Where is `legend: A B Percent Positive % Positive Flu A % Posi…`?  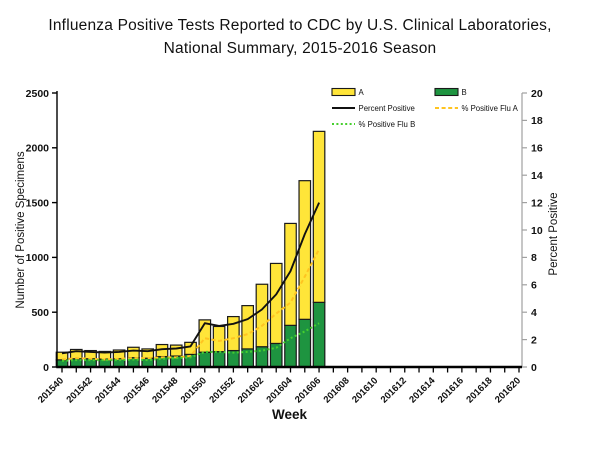 legend: A B Percent Positive % Positive Flu A % Posi… is located at coordinates (425, 108).